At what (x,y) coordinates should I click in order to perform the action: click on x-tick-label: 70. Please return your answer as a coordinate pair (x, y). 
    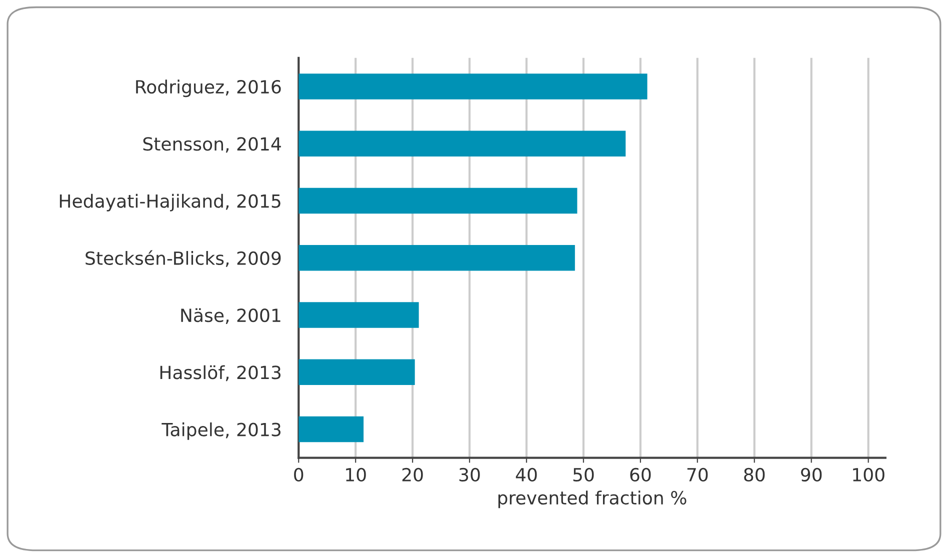
    Looking at the image, I should click on (697, 475).